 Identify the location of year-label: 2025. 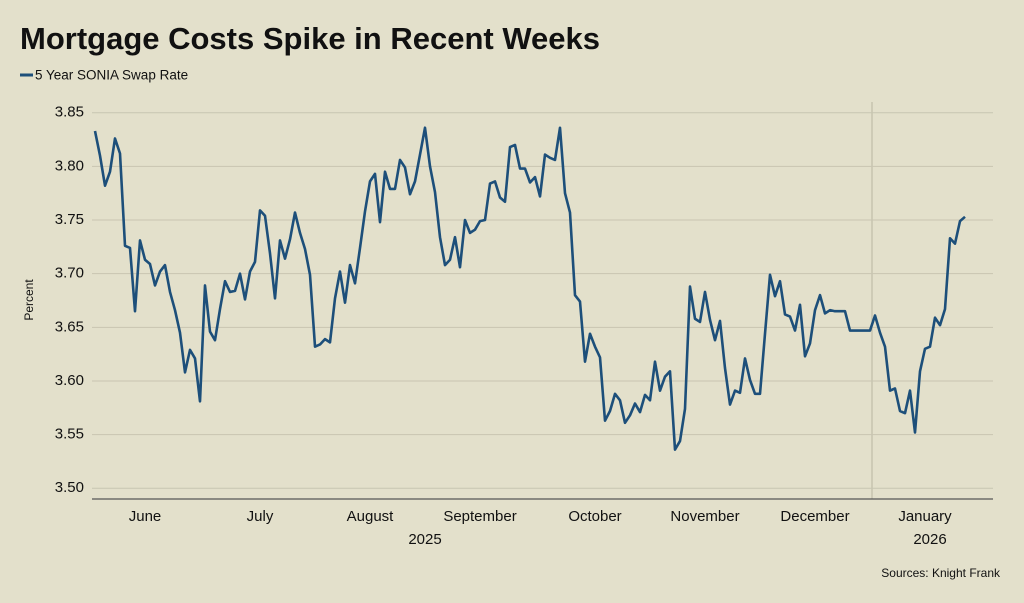
(424, 539).